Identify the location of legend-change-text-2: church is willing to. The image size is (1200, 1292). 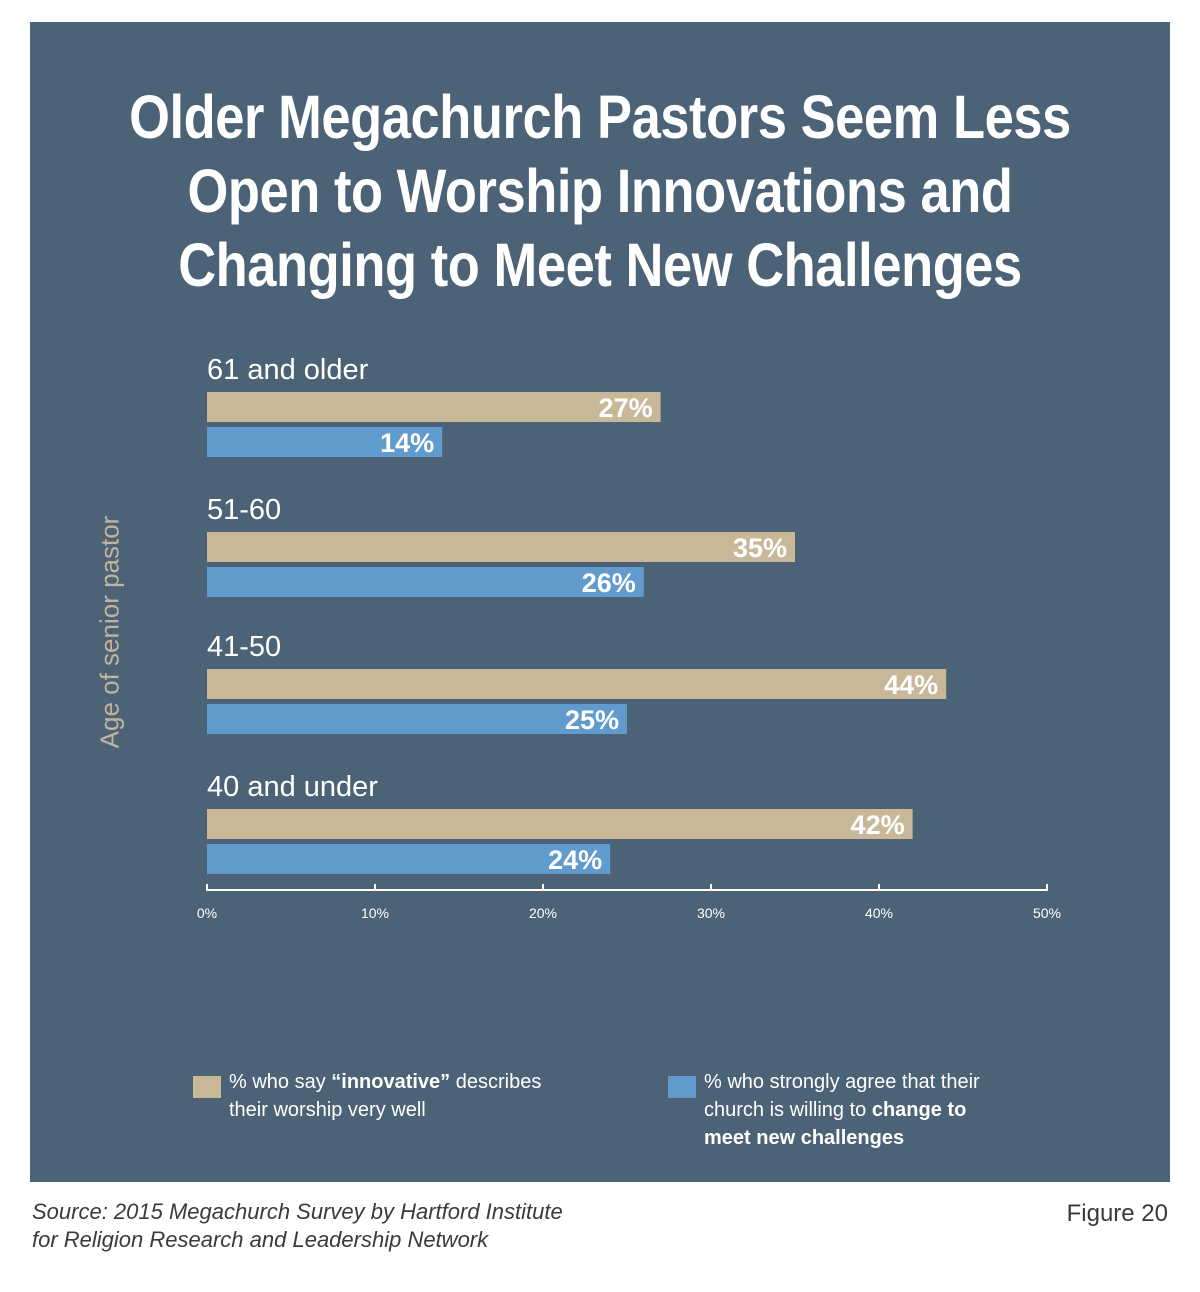
(788, 1110).